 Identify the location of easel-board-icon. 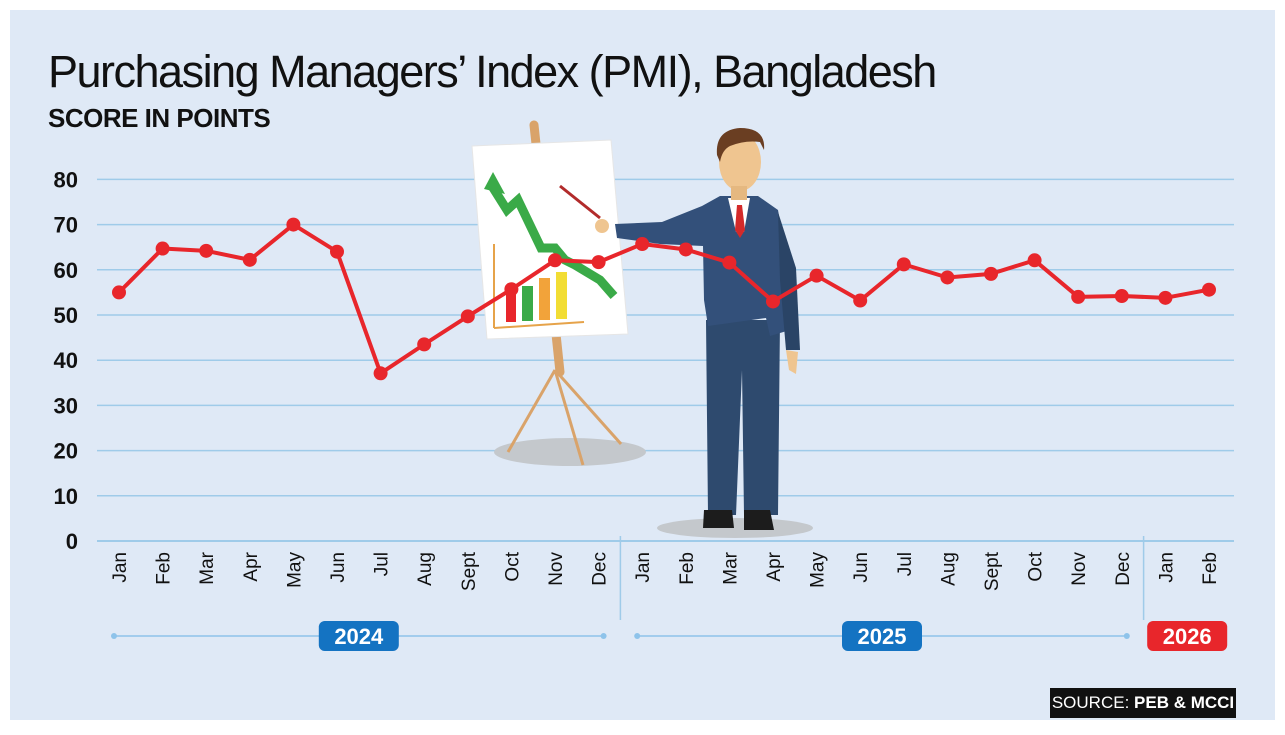
(550, 239).